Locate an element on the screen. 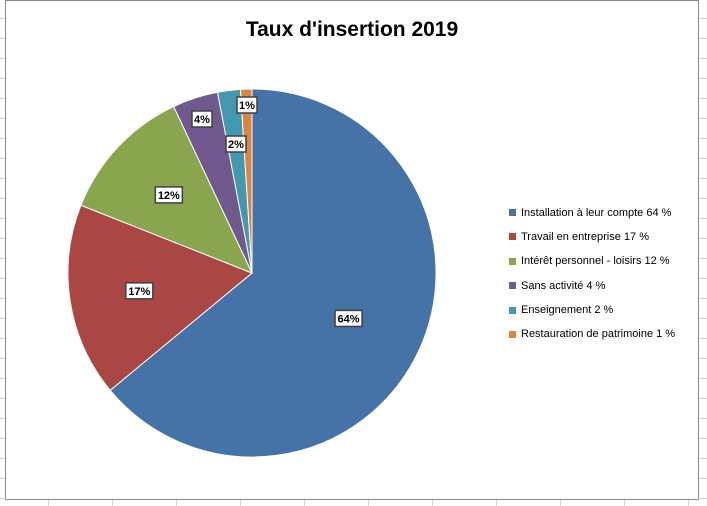  data-label-text: 1% is located at coordinates (247, 106).